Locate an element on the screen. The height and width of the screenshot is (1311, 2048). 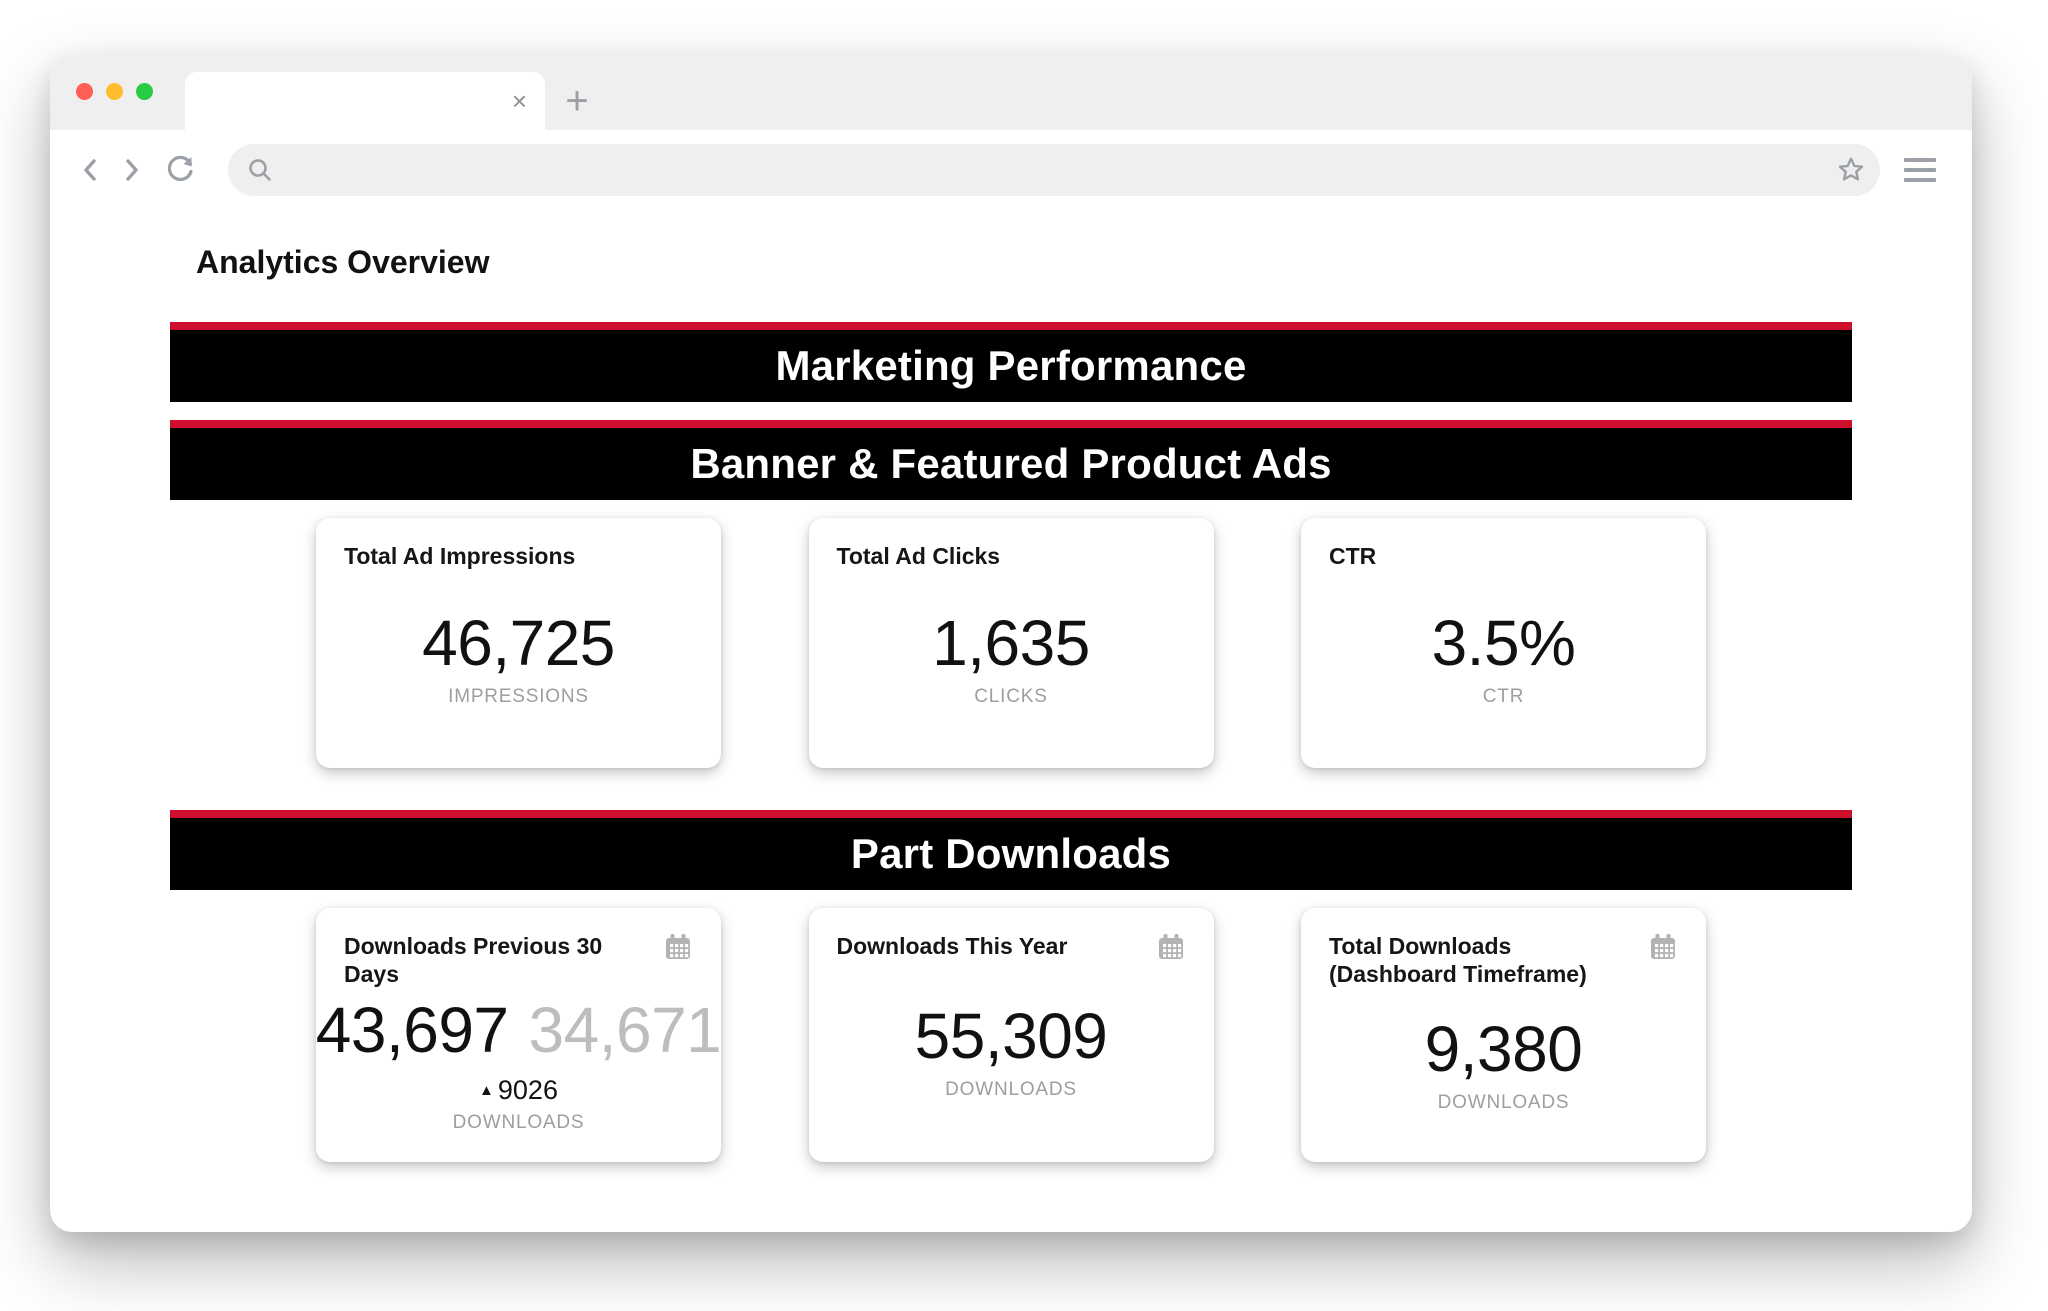
reload-icon is located at coordinates (180, 168).